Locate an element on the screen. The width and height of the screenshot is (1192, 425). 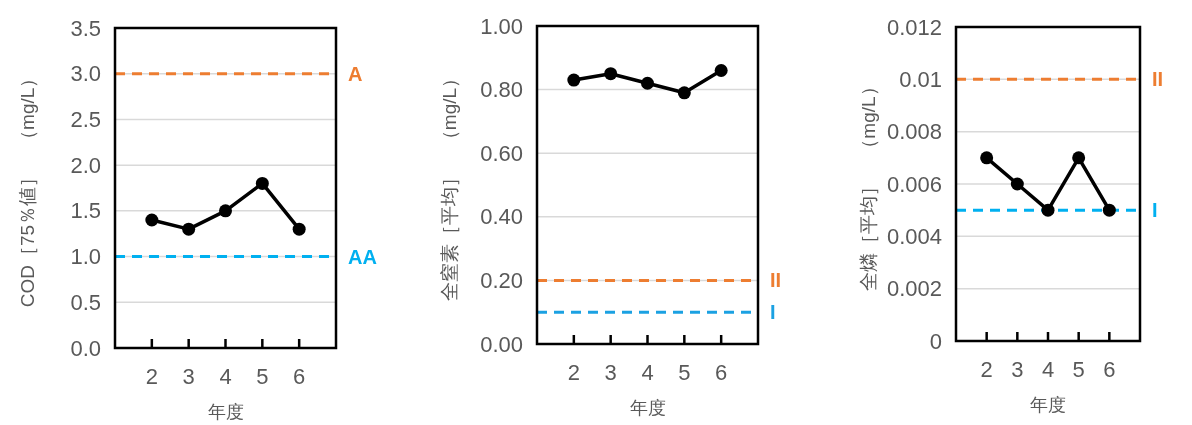
y-tick-label: 0.008 is located at coordinates (914, 132).